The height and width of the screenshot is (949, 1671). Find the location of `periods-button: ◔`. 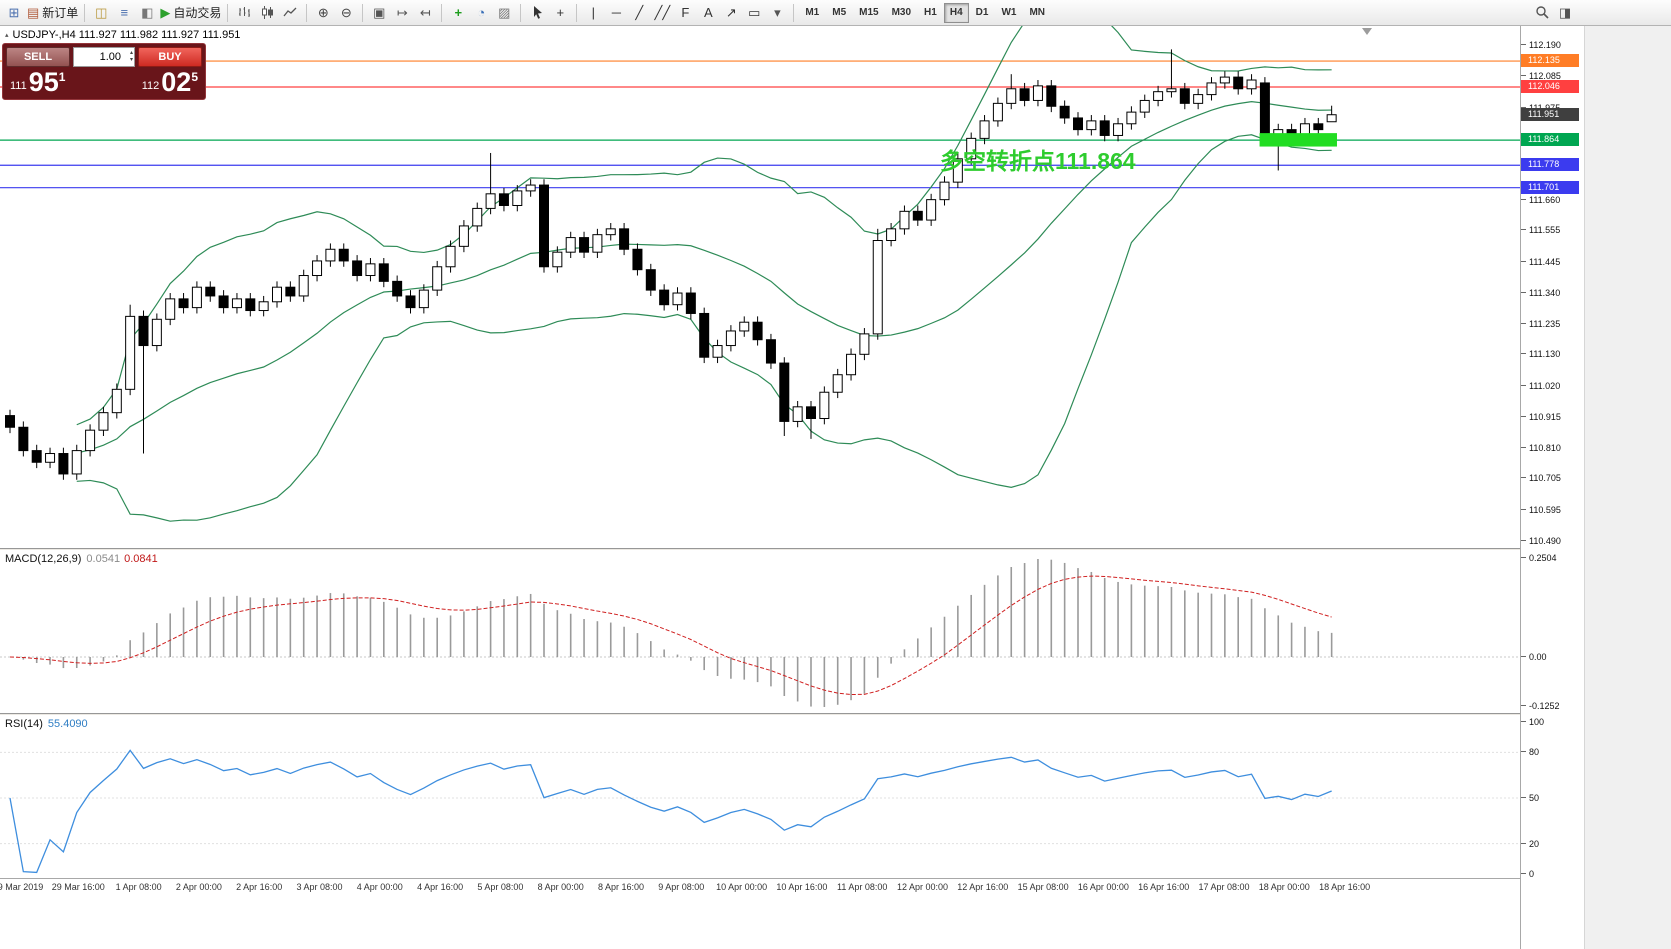

periods-button: ◔ is located at coordinates (481, 13).